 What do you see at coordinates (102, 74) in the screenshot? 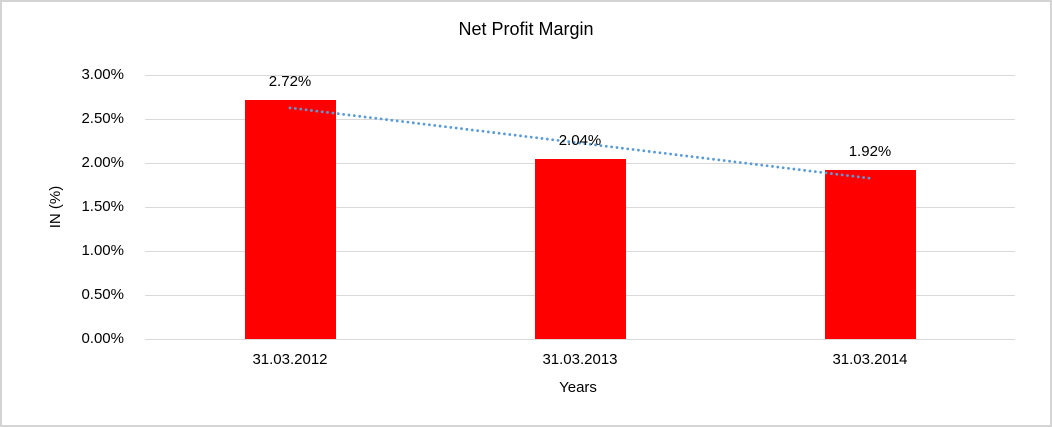
I see `y-tick-6: 3.00%` at bounding box center [102, 74].